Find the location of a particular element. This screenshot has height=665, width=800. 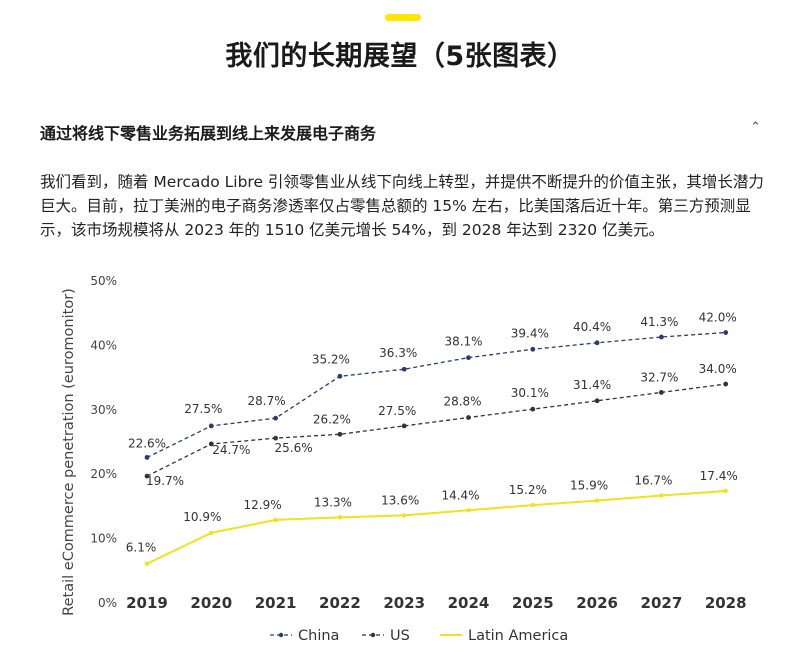

data-label: 40.4% is located at coordinates (592, 327).